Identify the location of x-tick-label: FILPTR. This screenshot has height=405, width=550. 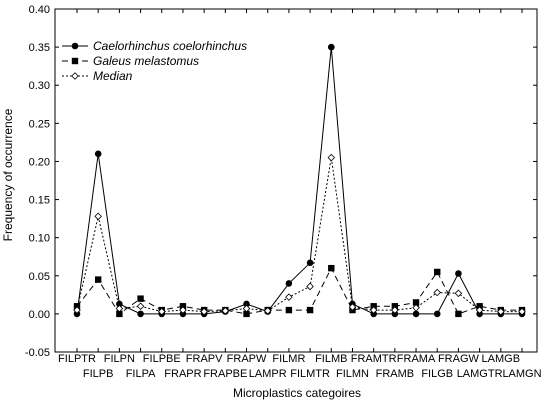
(77, 359).